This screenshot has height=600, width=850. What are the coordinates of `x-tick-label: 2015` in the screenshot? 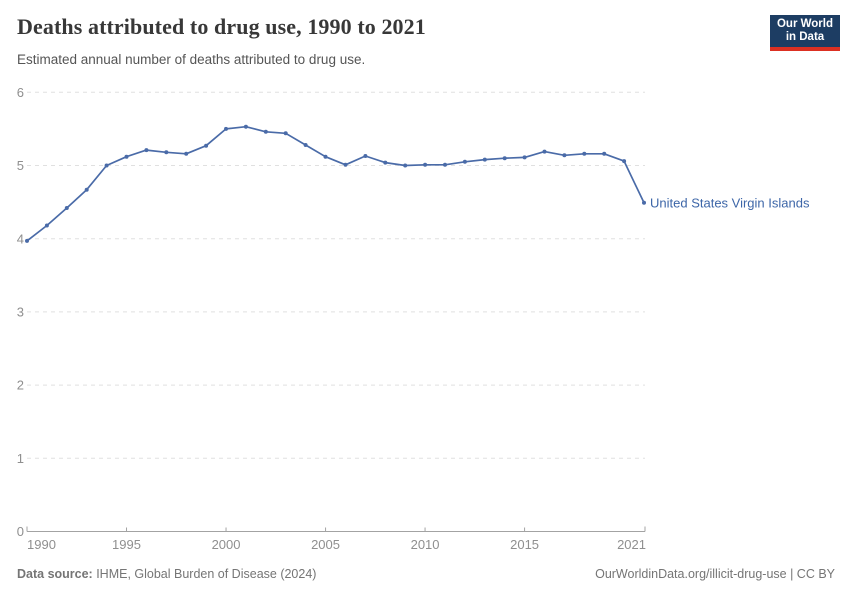 It's located at (524, 544).